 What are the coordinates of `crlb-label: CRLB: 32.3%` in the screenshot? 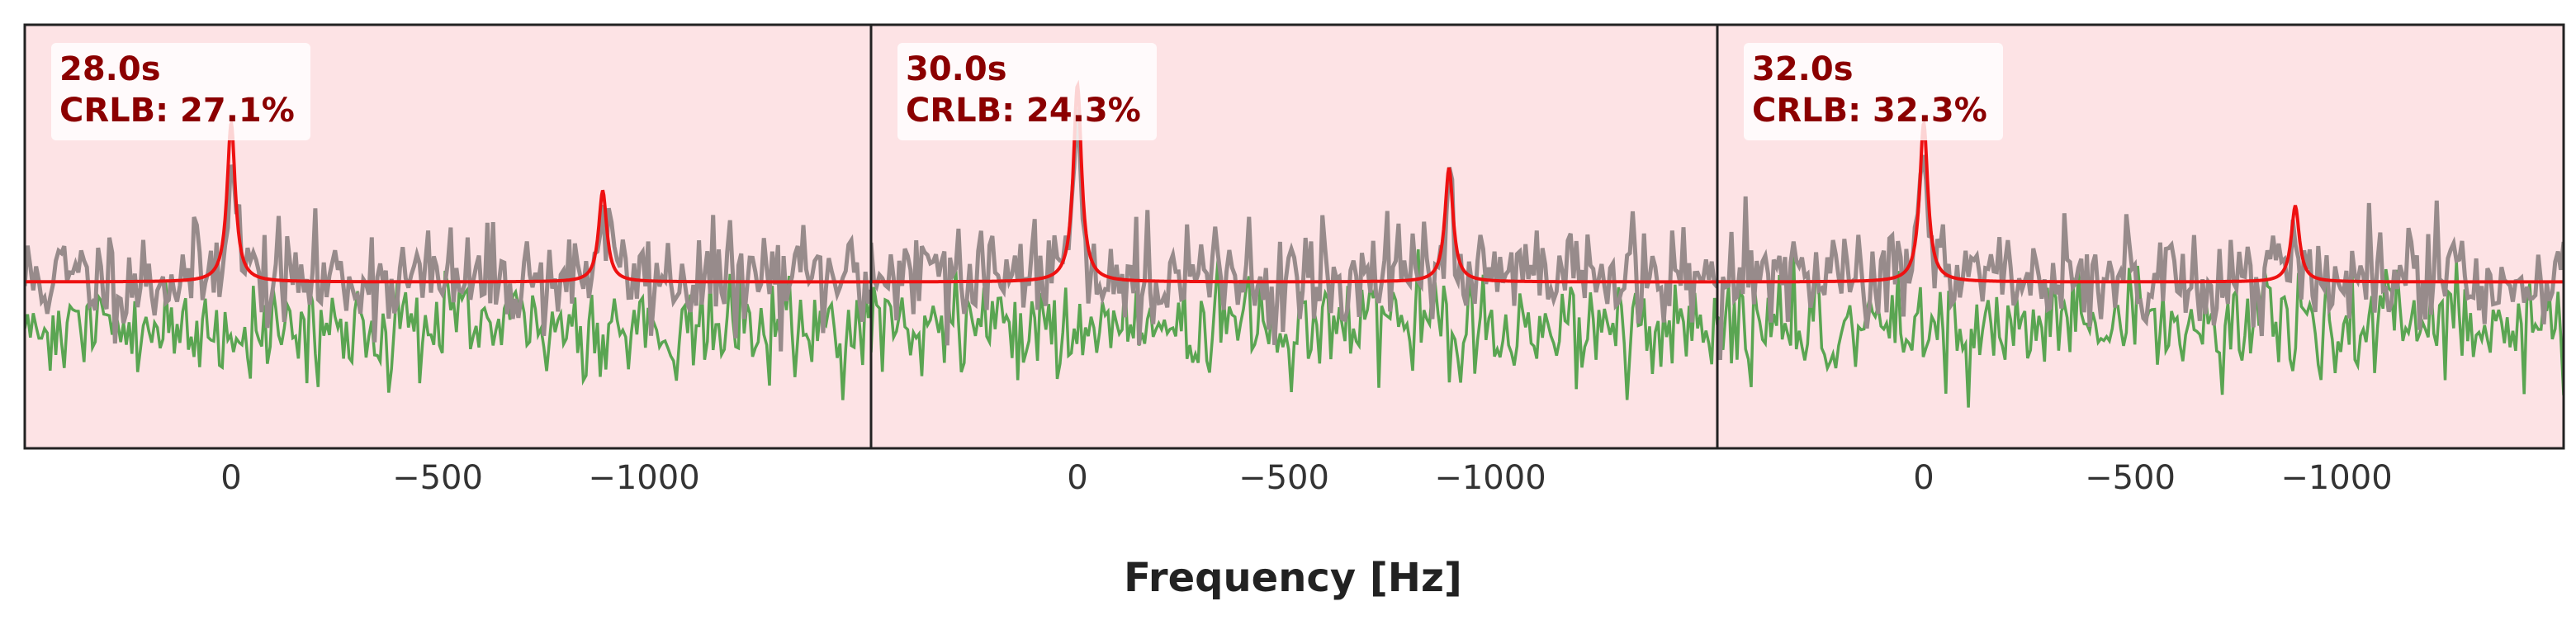 It's located at (1869, 111).